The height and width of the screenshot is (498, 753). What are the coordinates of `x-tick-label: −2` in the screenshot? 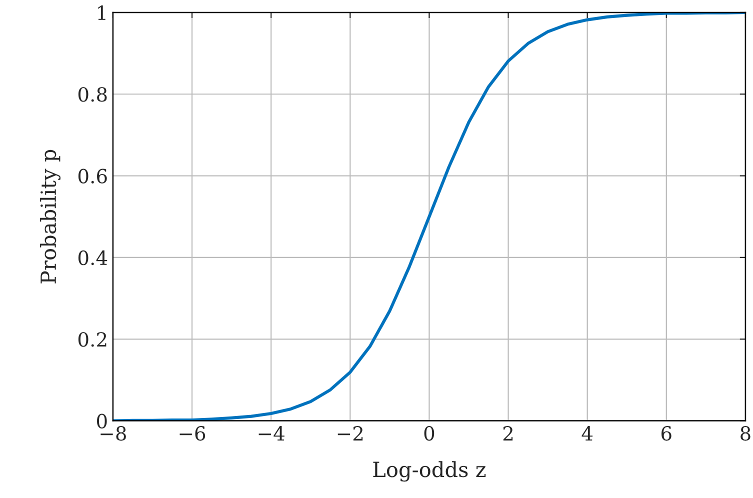 It's located at (350, 433).